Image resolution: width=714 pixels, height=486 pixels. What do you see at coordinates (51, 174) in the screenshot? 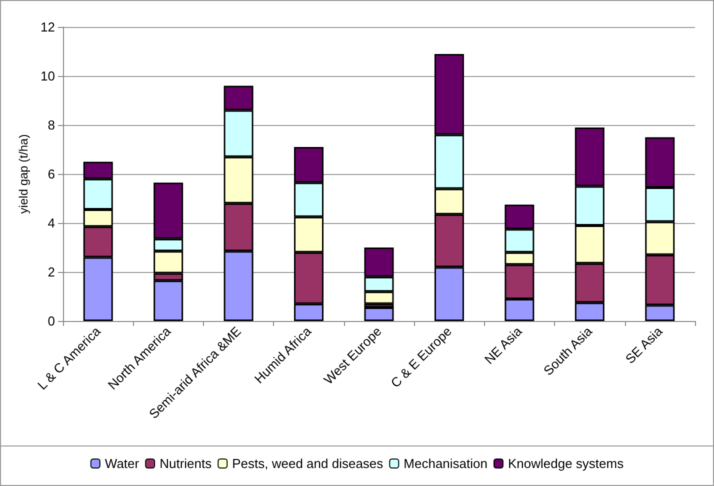
I see `y-tick-label: 6` at bounding box center [51, 174].